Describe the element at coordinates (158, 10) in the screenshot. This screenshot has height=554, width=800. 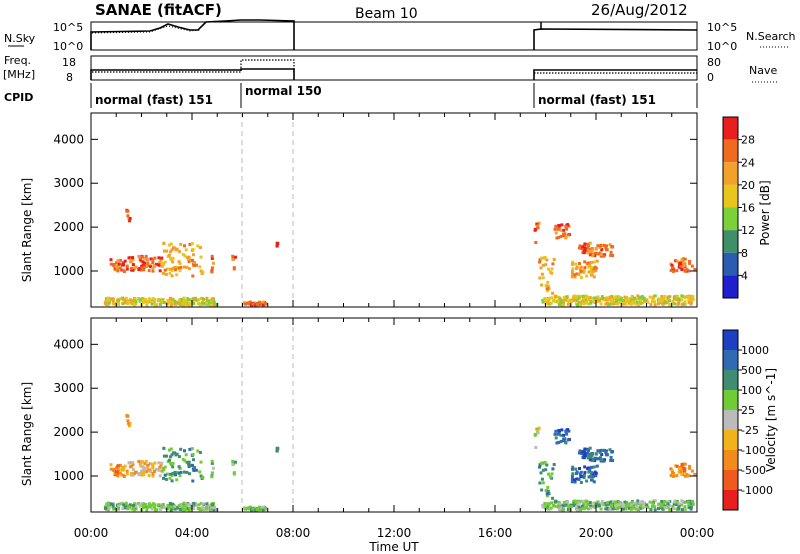
I see `site-title: SANAE (fitACF)` at that location.